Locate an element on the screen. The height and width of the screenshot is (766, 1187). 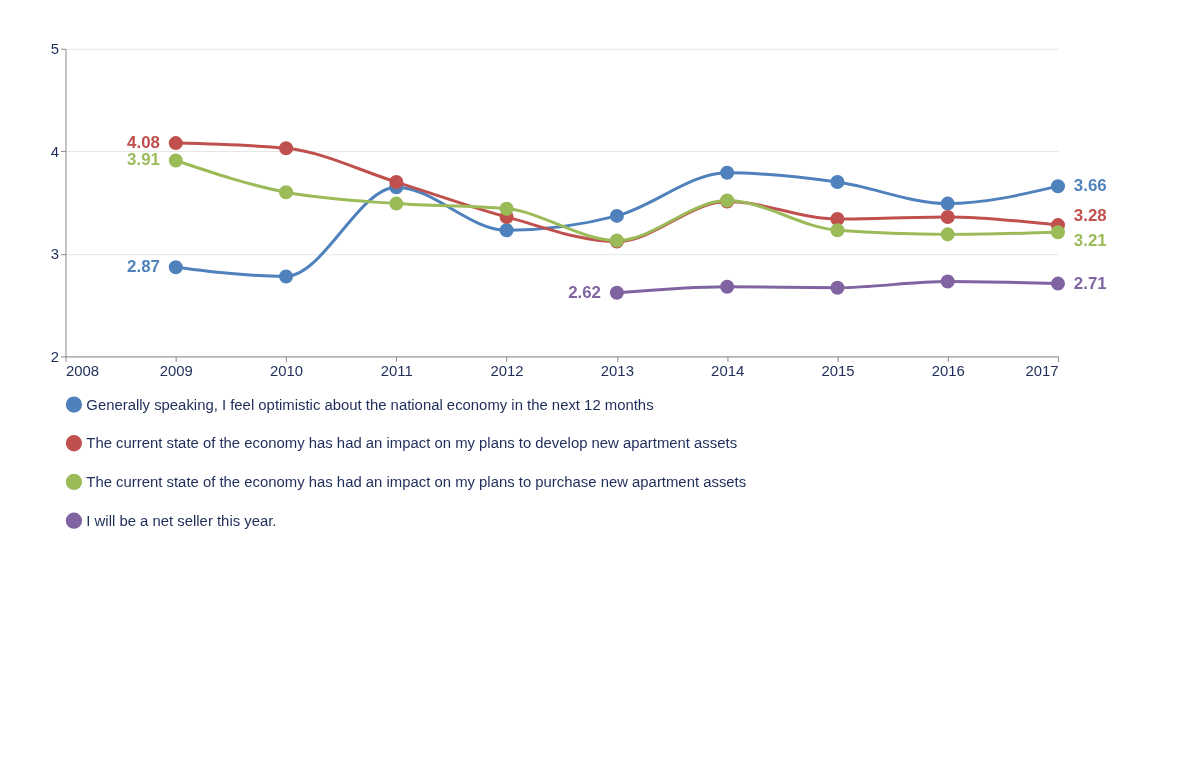
legend-label: Generally speaking, I feel optimistic about the national economy in the next 12 months is located at coordinates (370, 404).